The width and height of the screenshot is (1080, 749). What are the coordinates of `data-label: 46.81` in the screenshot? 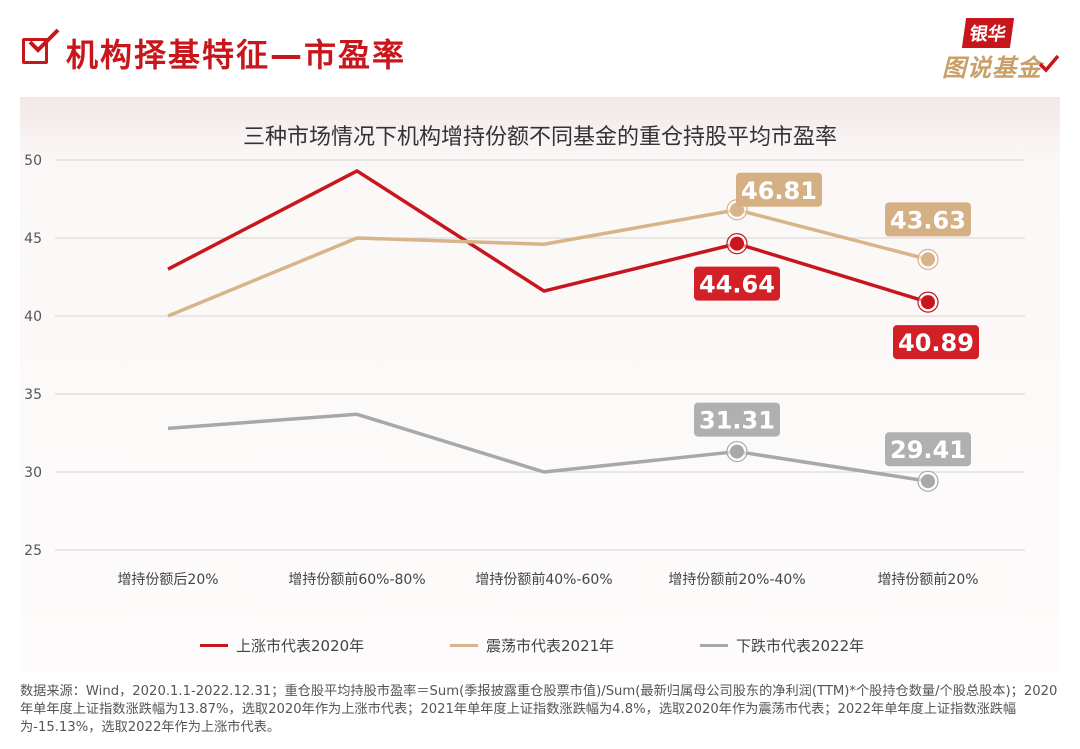 It's located at (779, 191).